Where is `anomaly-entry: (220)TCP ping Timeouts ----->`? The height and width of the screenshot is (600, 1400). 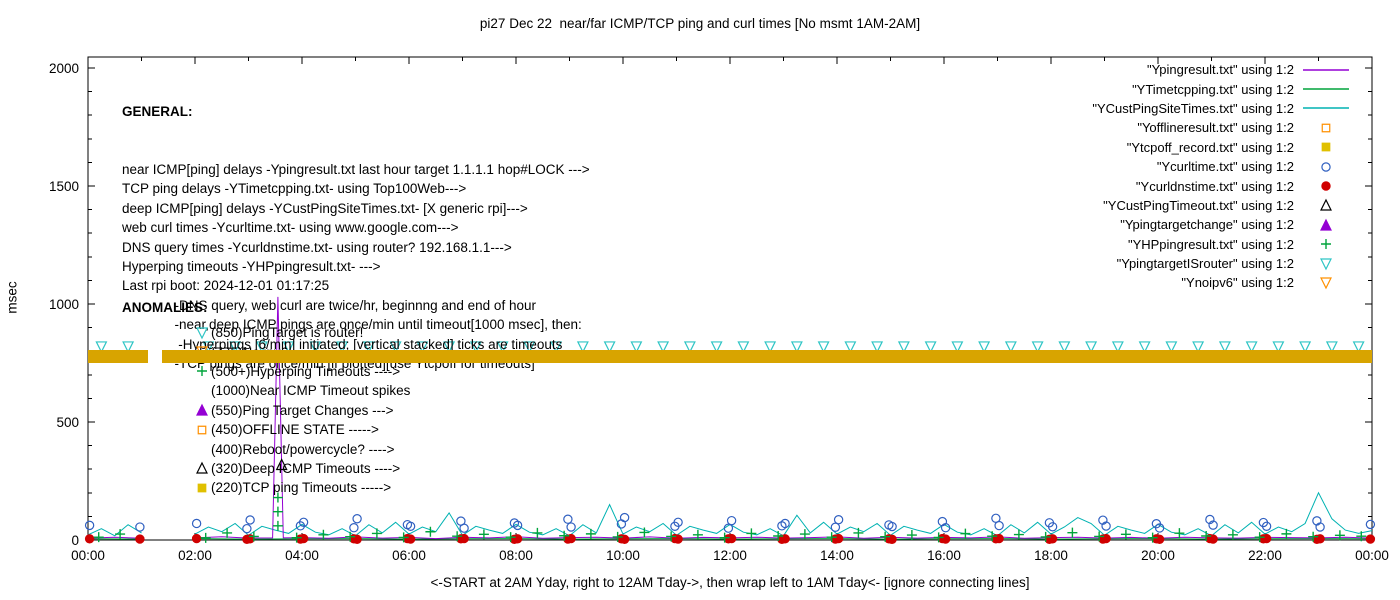 anomaly-entry: (220)TCP ping Timeouts -----> is located at coordinates (404, 487).